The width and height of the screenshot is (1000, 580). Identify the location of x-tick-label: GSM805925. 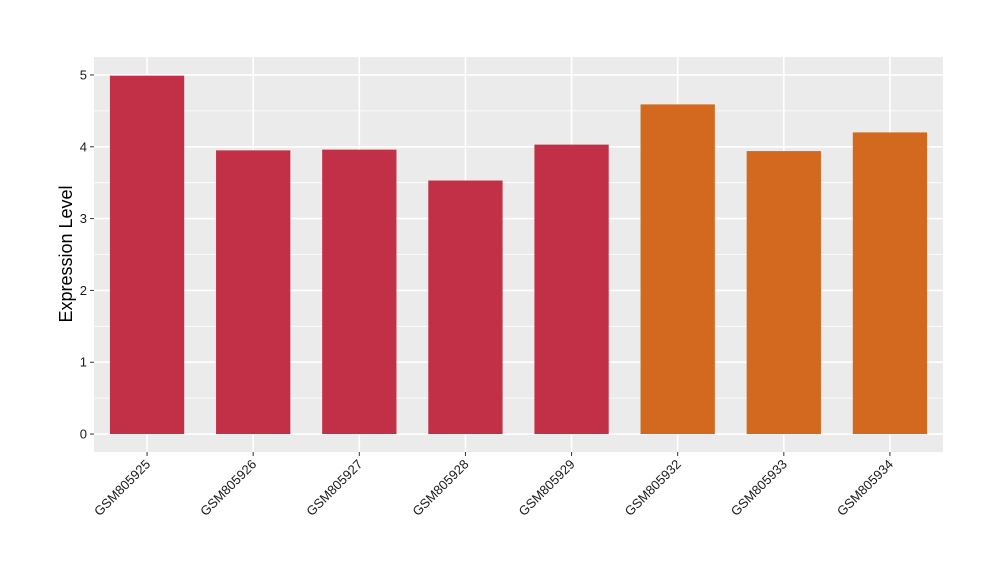
(122, 488).